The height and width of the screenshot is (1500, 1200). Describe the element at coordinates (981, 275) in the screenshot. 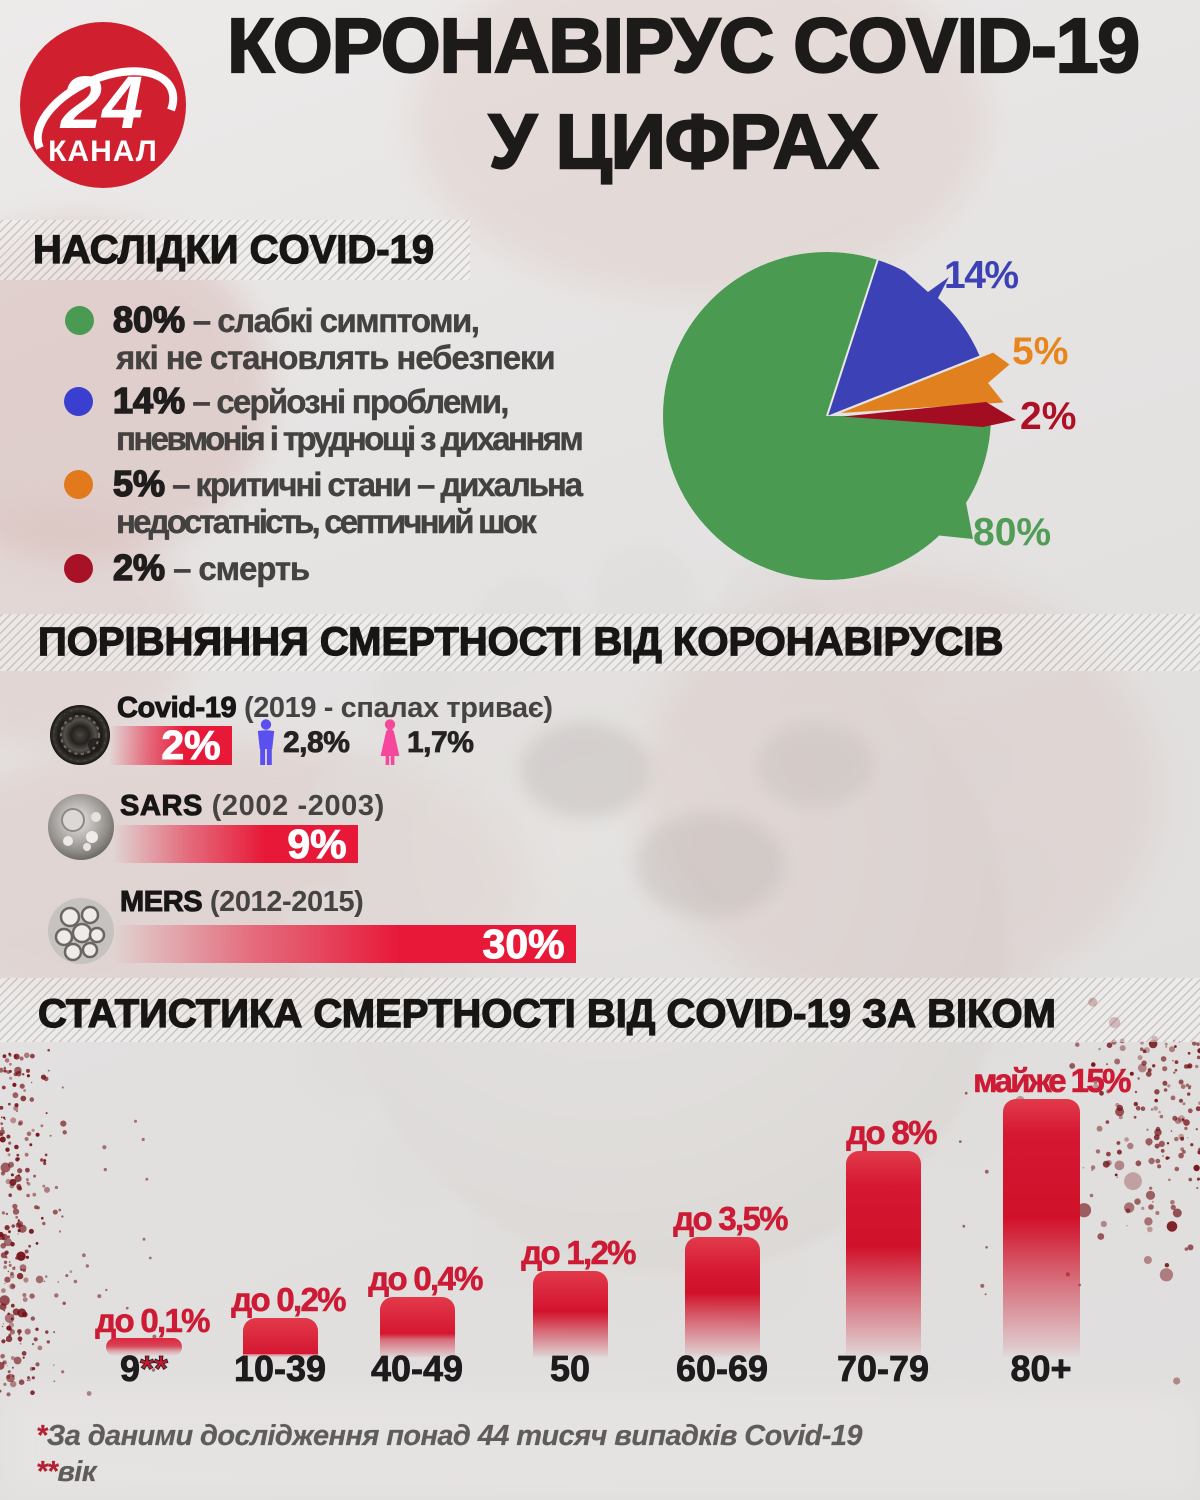

I see `svg-text: 14%` at that location.